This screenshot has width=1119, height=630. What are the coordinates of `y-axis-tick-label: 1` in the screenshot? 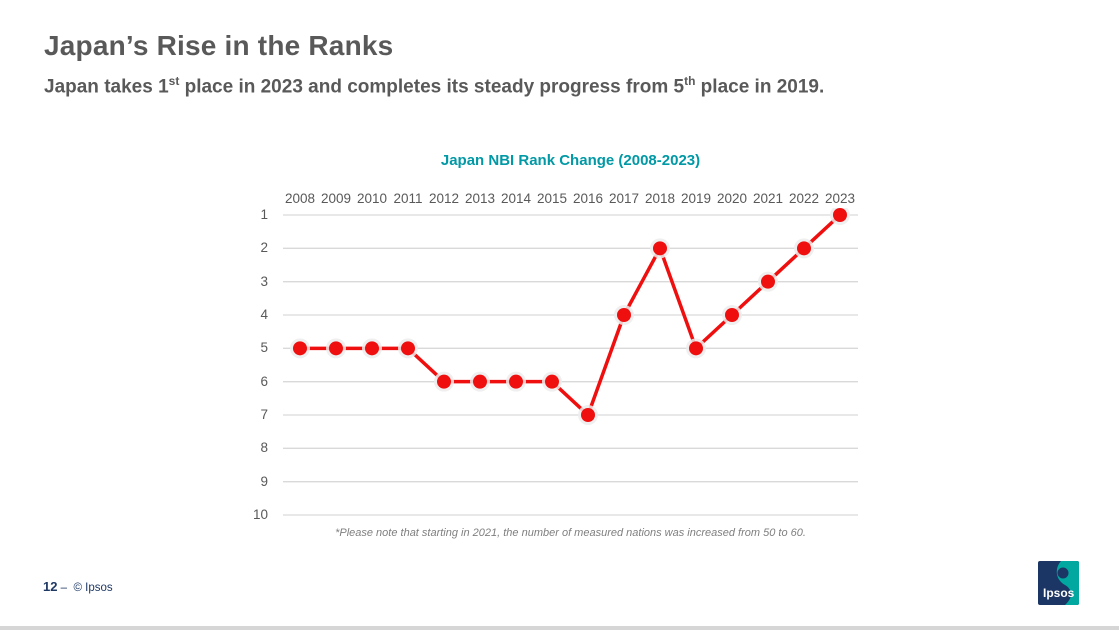 It's located at (264, 214).